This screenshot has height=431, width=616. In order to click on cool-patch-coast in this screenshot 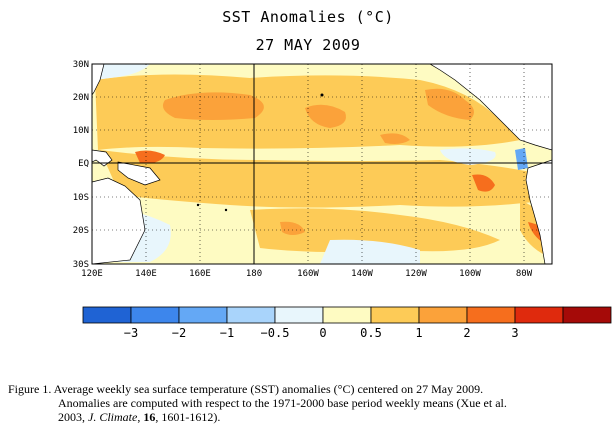, I will do `click(521, 159)`.